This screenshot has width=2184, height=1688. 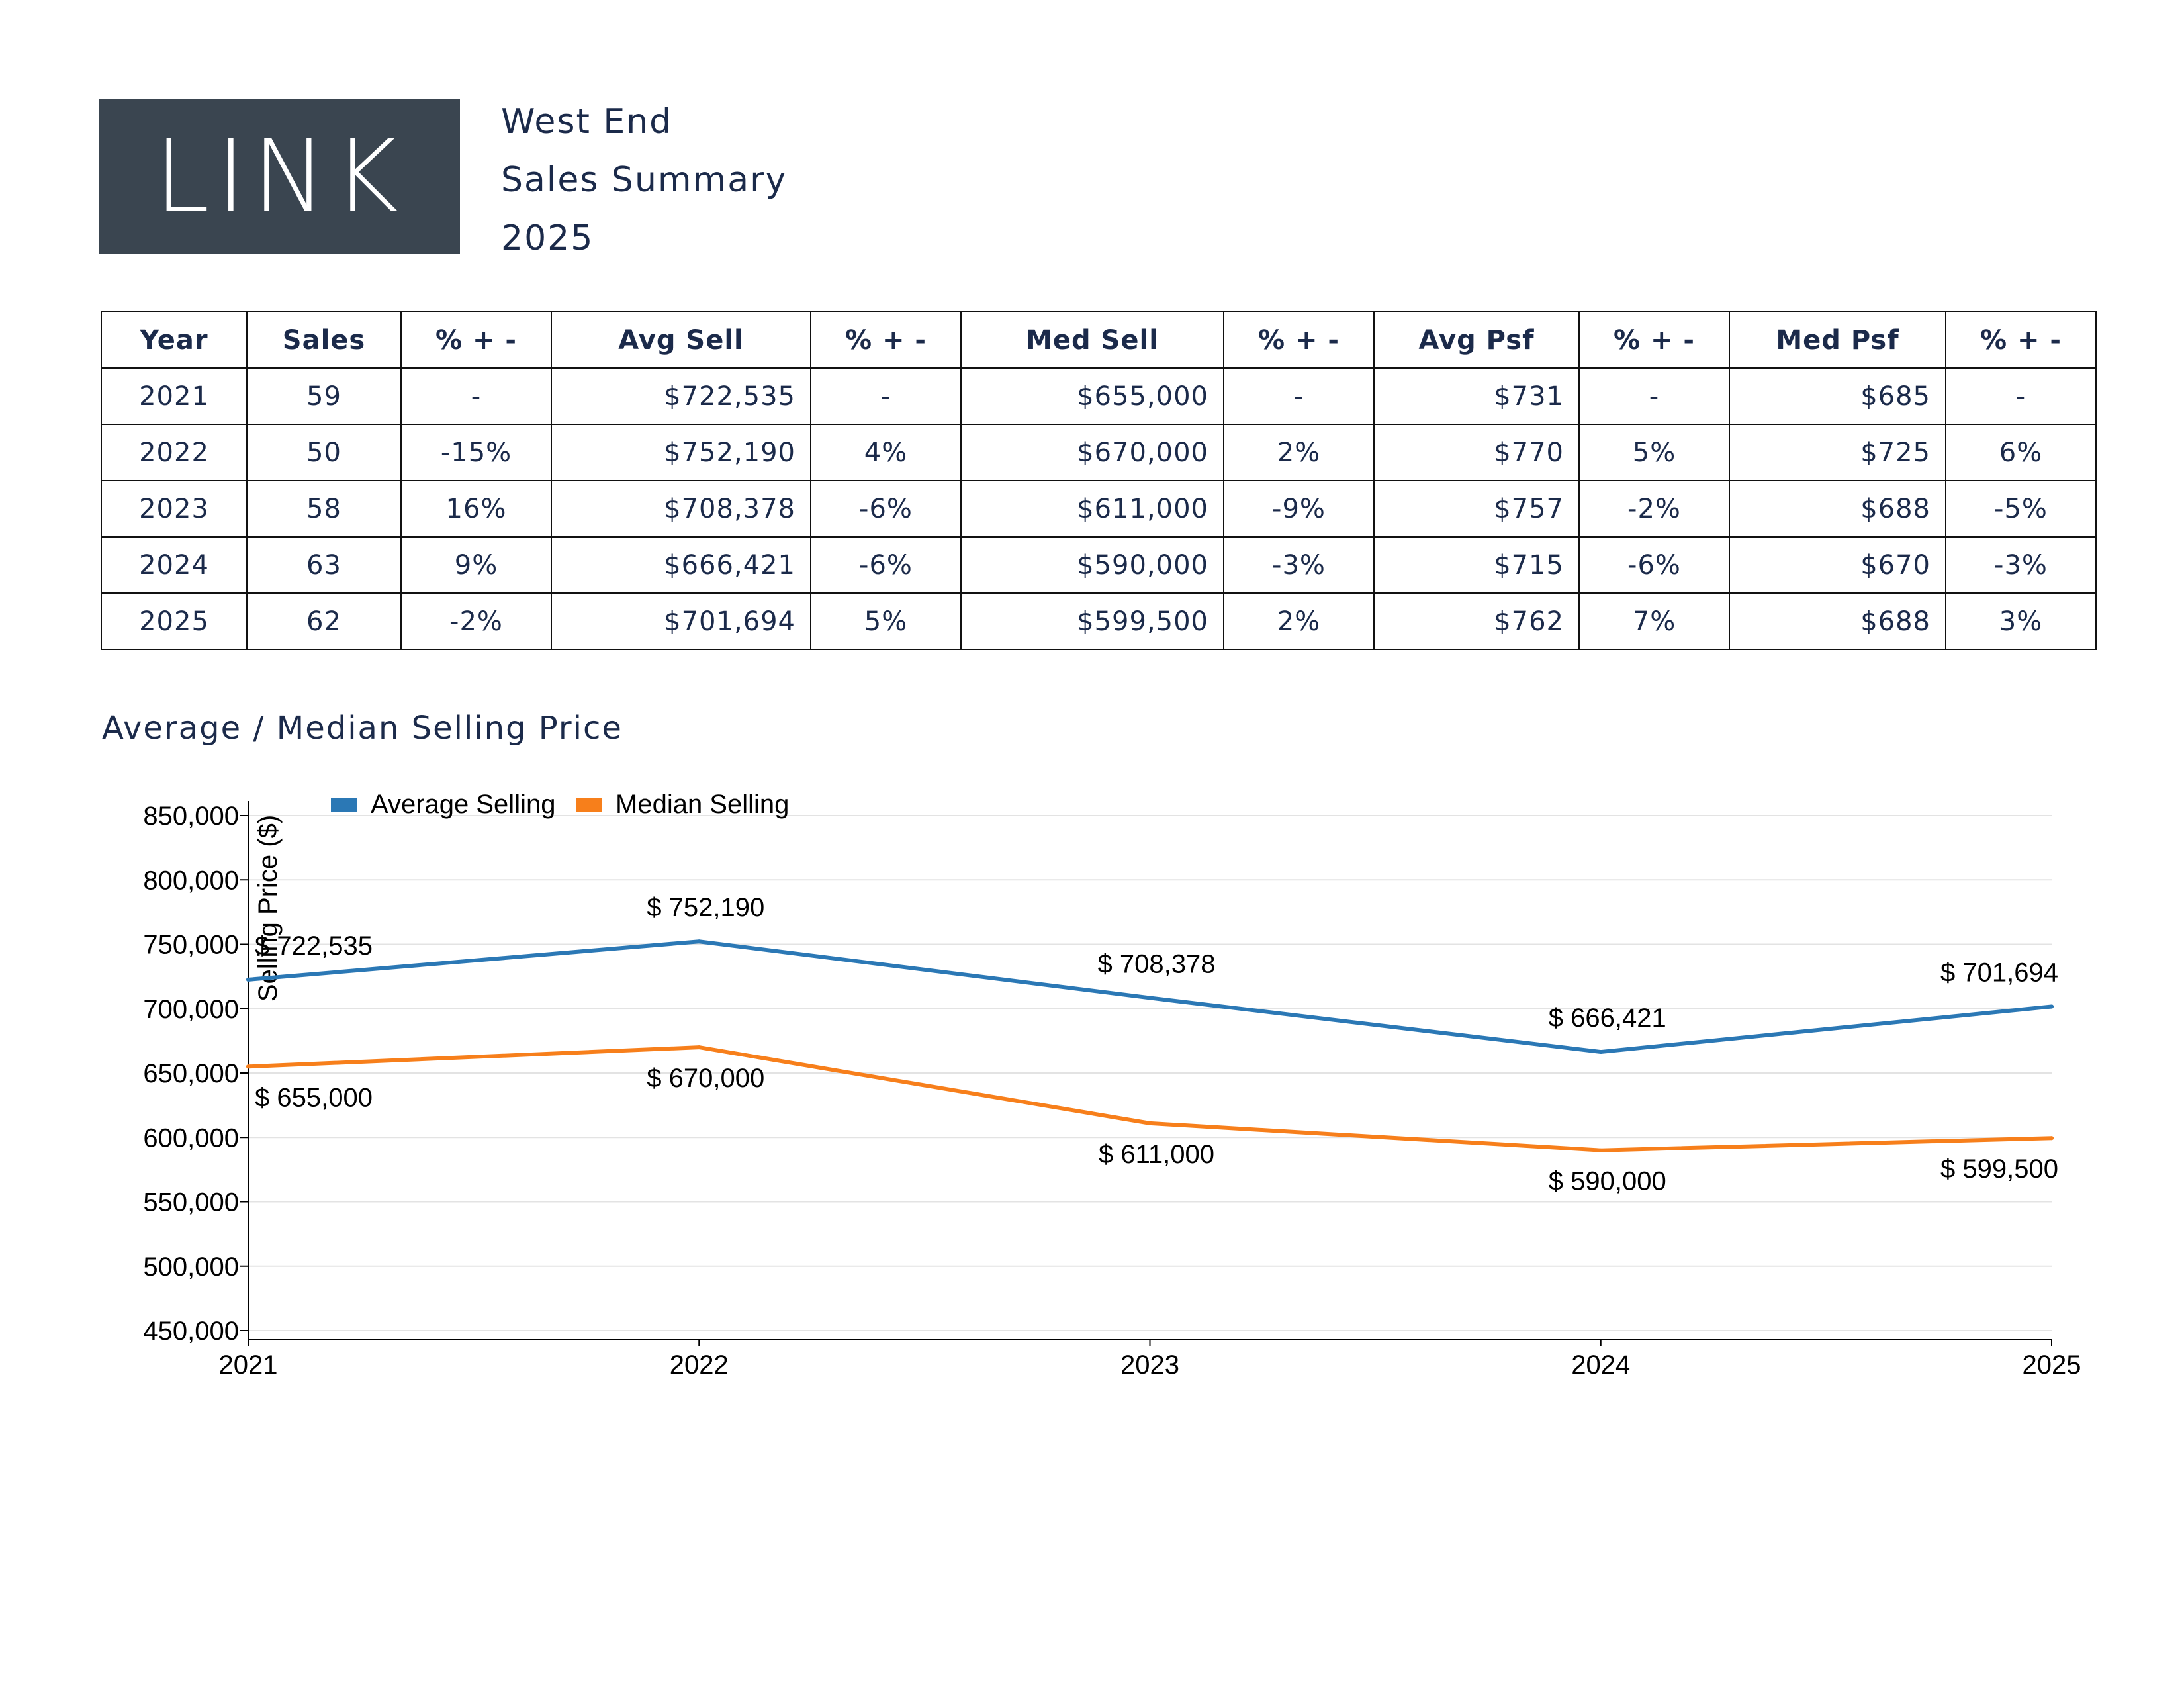 What do you see at coordinates (886, 452) in the screenshot?
I see `cell-avg-sell-change: 4%` at bounding box center [886, 452].